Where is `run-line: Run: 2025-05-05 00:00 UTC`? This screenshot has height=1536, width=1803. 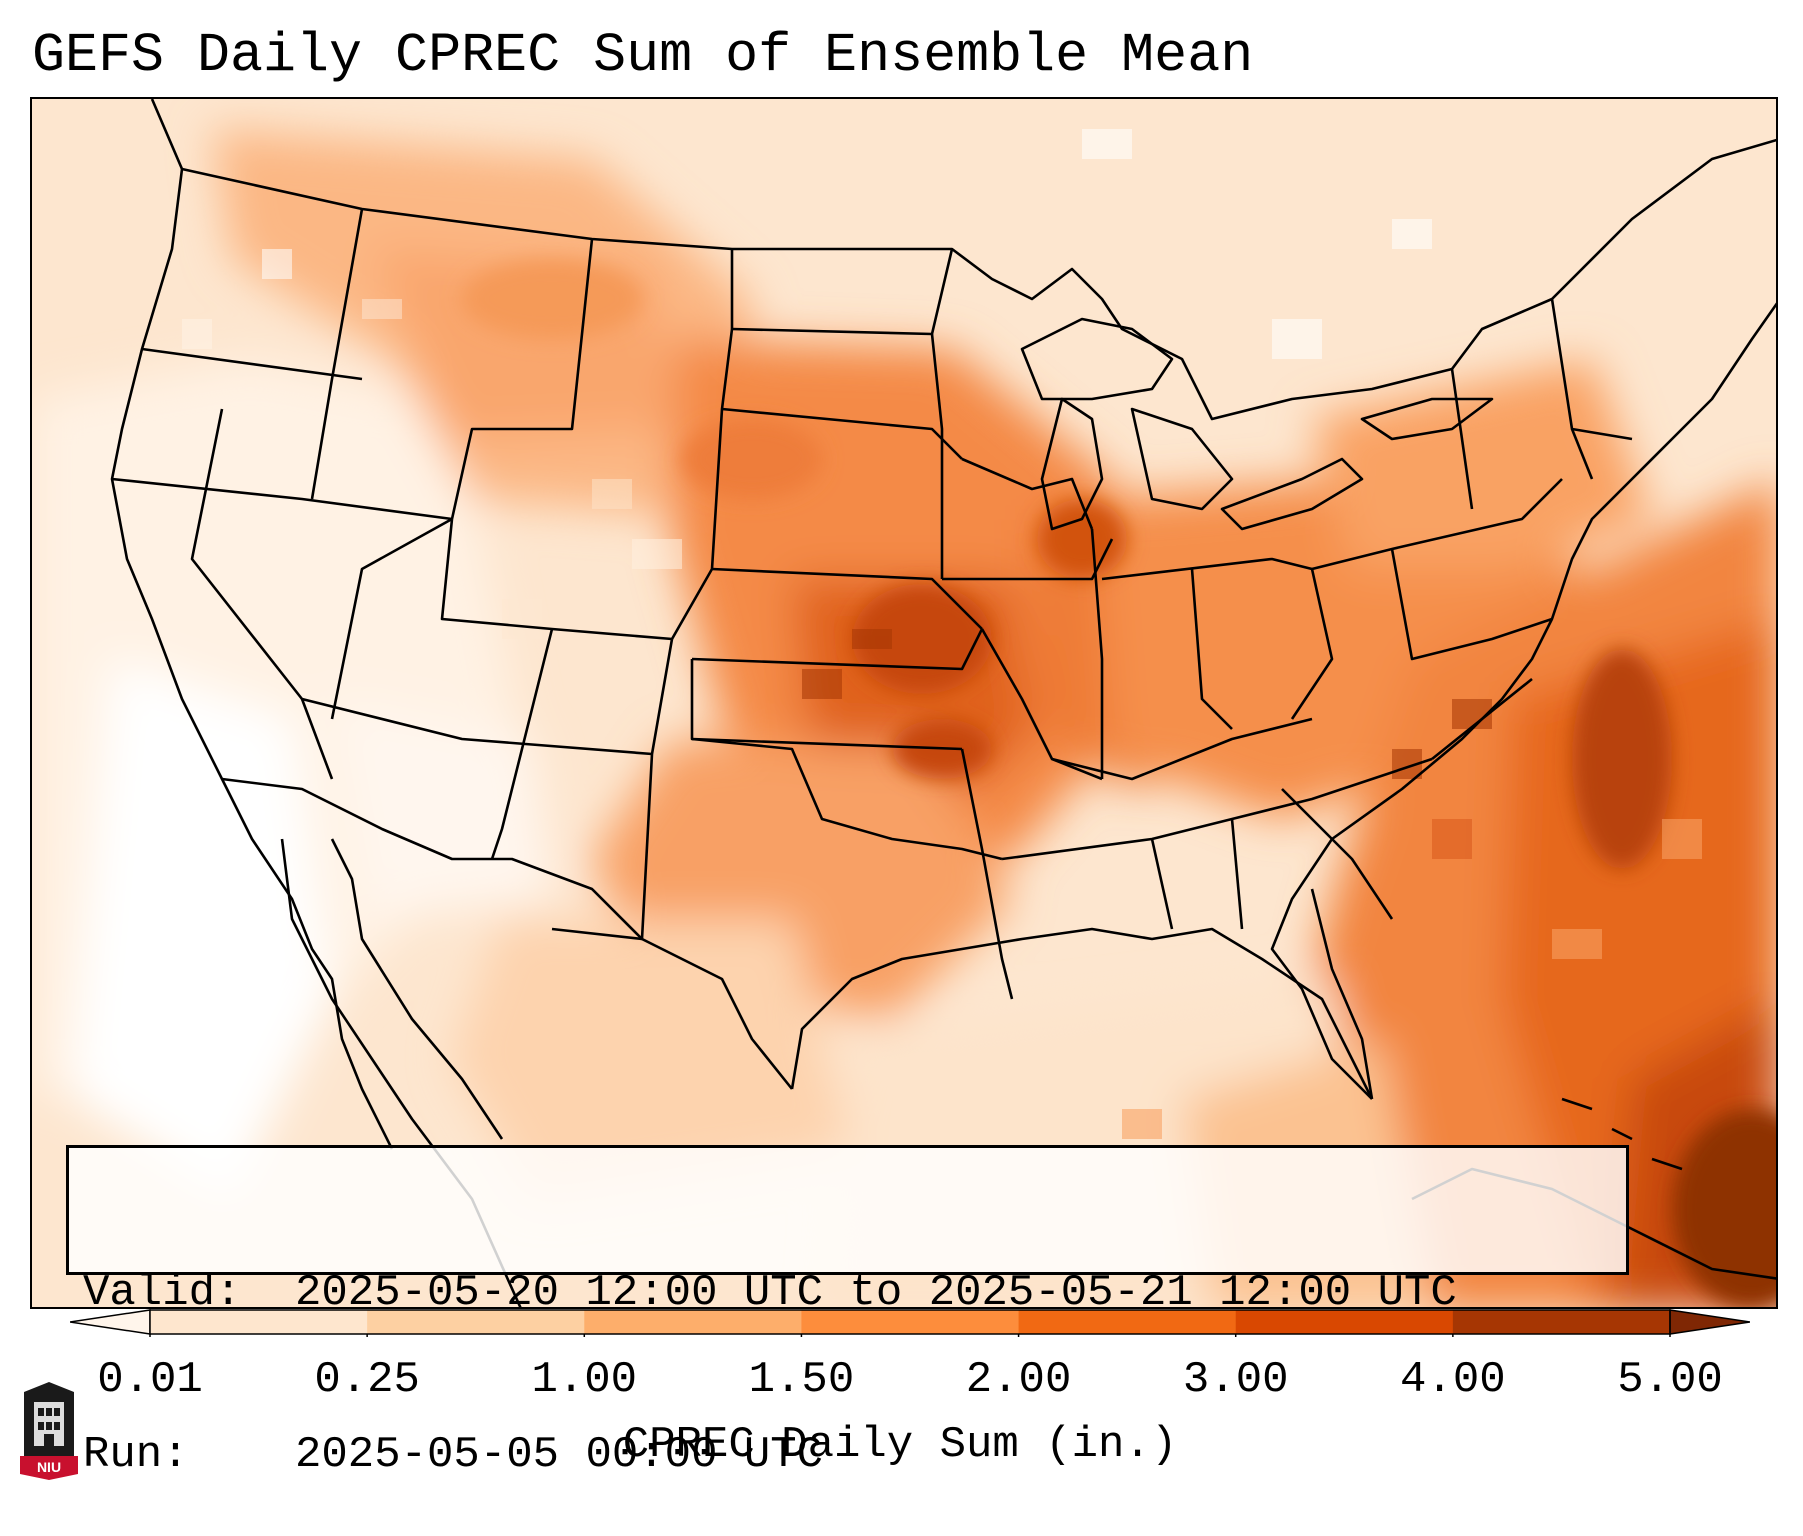
run-line: Run: 2025-05-05 00:00 UTC is located at coordinates (854, 1455).